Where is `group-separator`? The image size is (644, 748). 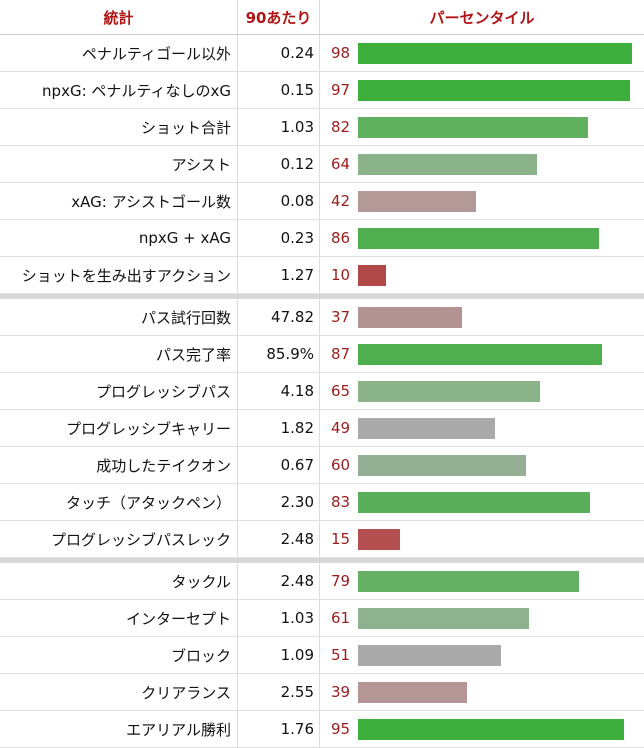 group-separator is located at coordinates (322, 560).